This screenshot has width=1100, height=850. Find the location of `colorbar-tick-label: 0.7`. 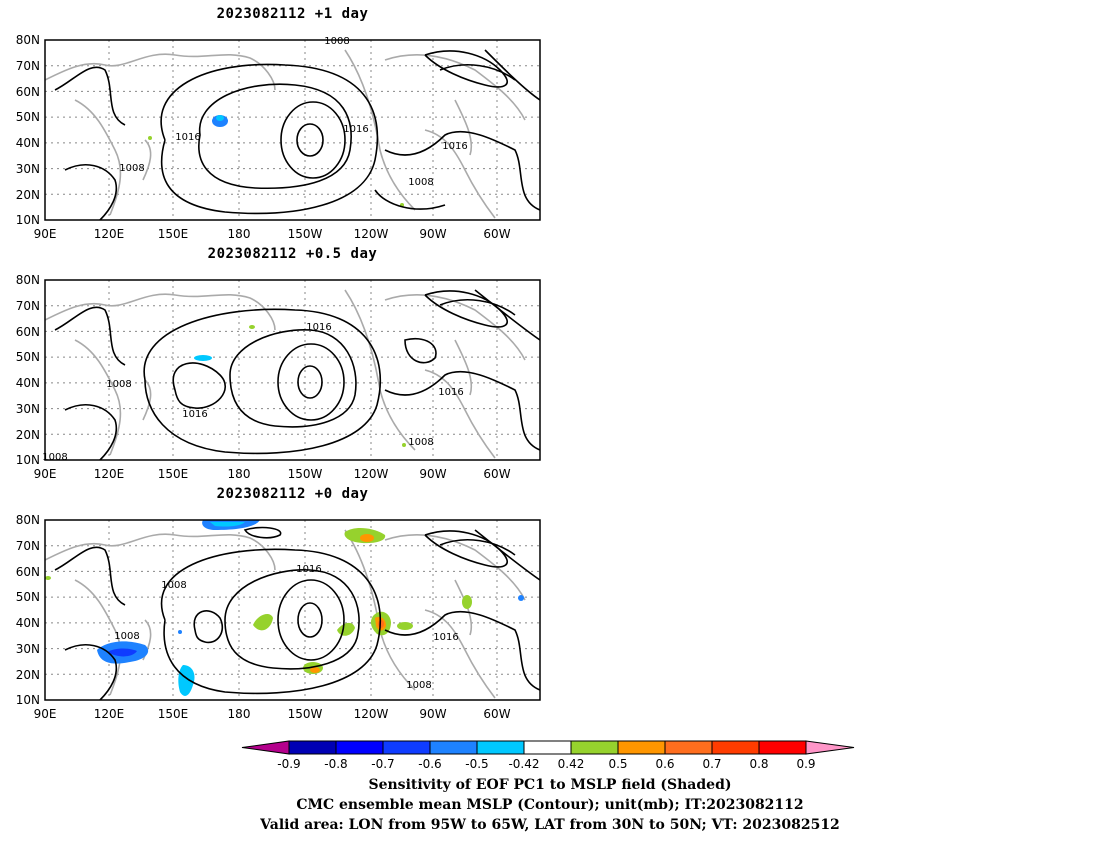

colorbar-tick-label: 0.7 is located at coordinates (711, 764).